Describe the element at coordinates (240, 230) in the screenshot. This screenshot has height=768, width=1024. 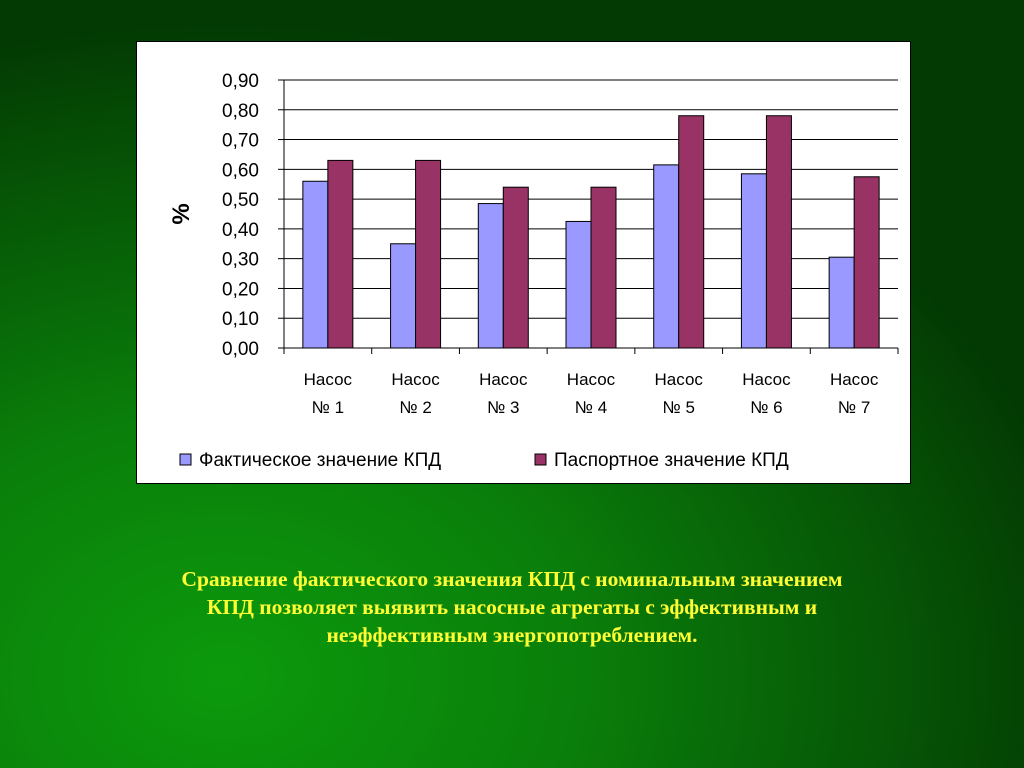
I see `y-tick-label: 0,40` at that location.